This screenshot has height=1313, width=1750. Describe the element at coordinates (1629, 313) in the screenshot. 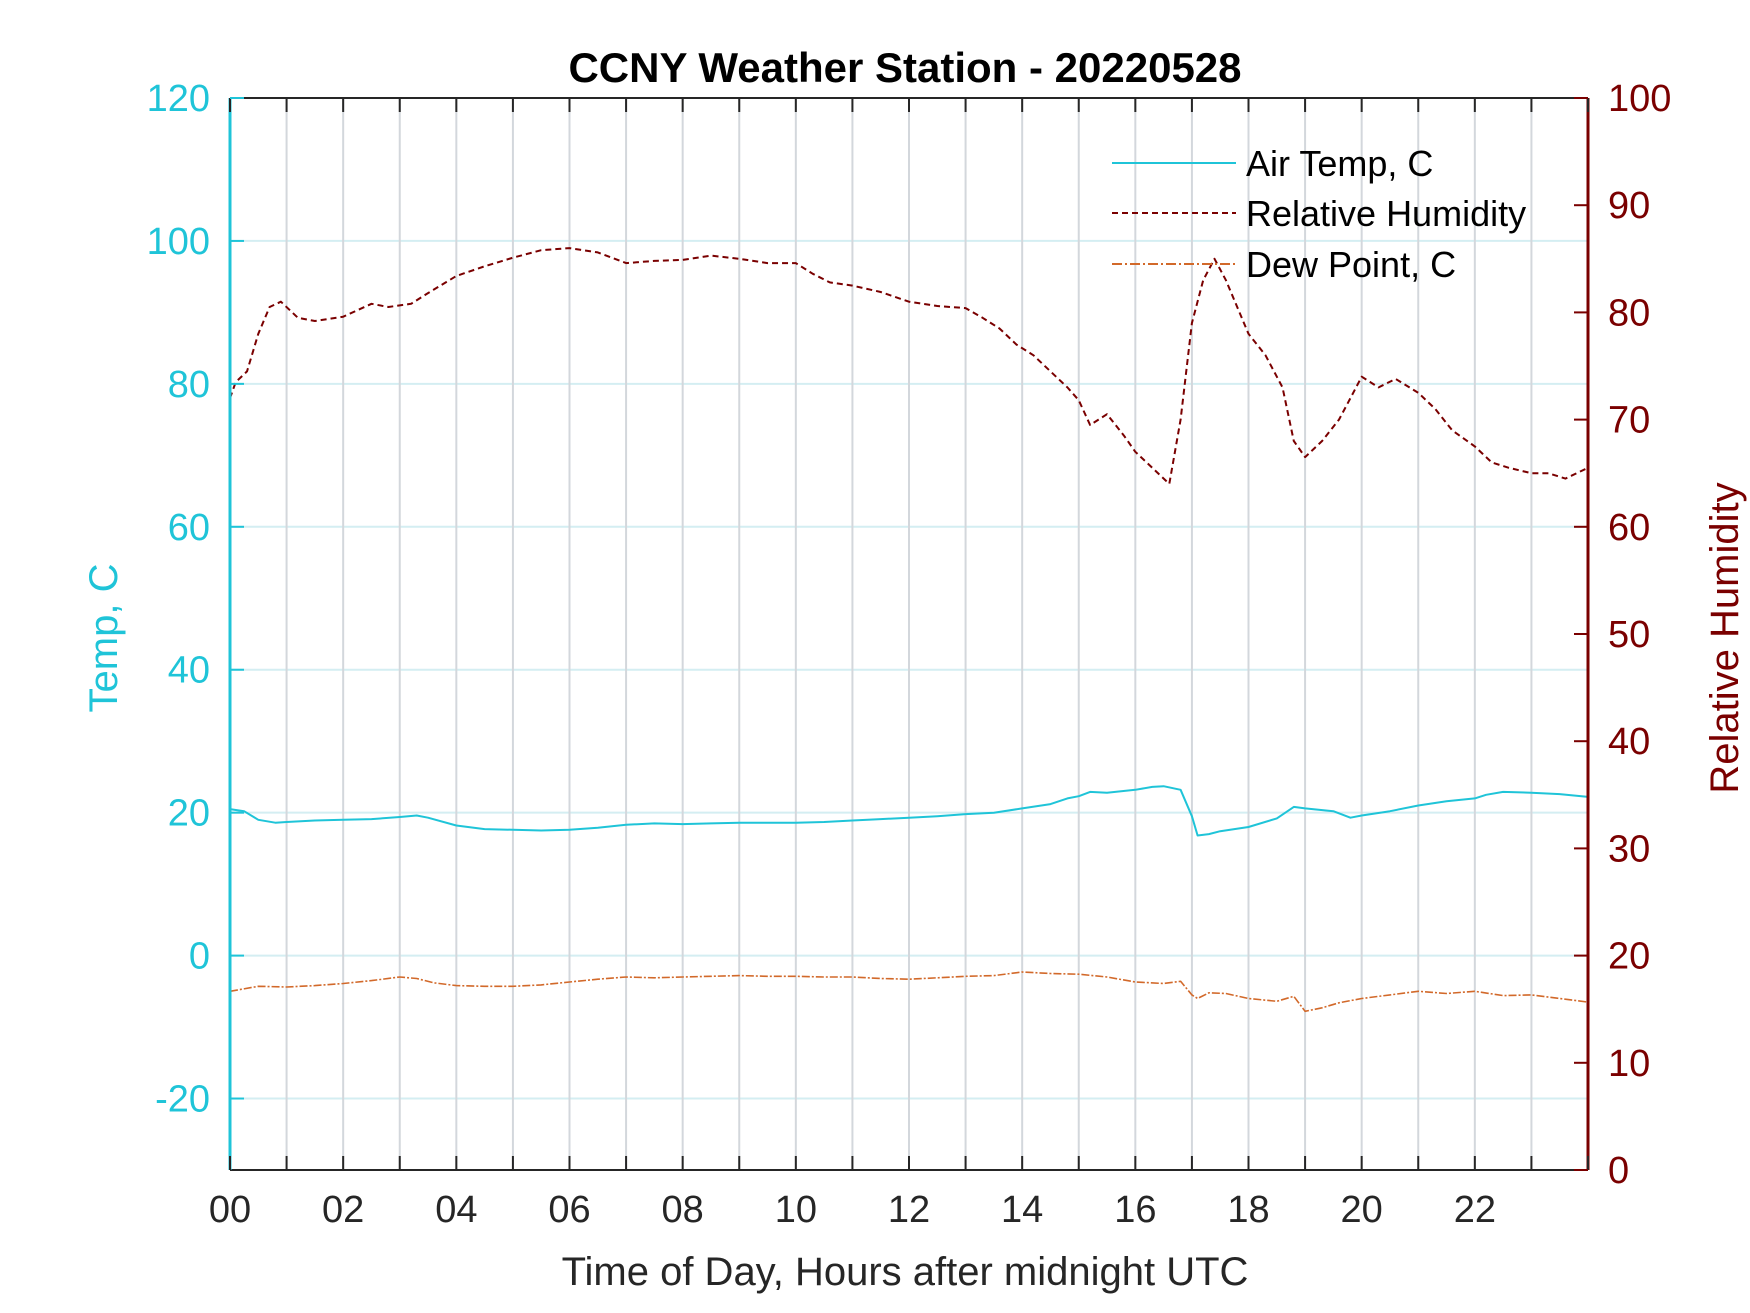

I see `y-right-tick-label: 80` at that location.